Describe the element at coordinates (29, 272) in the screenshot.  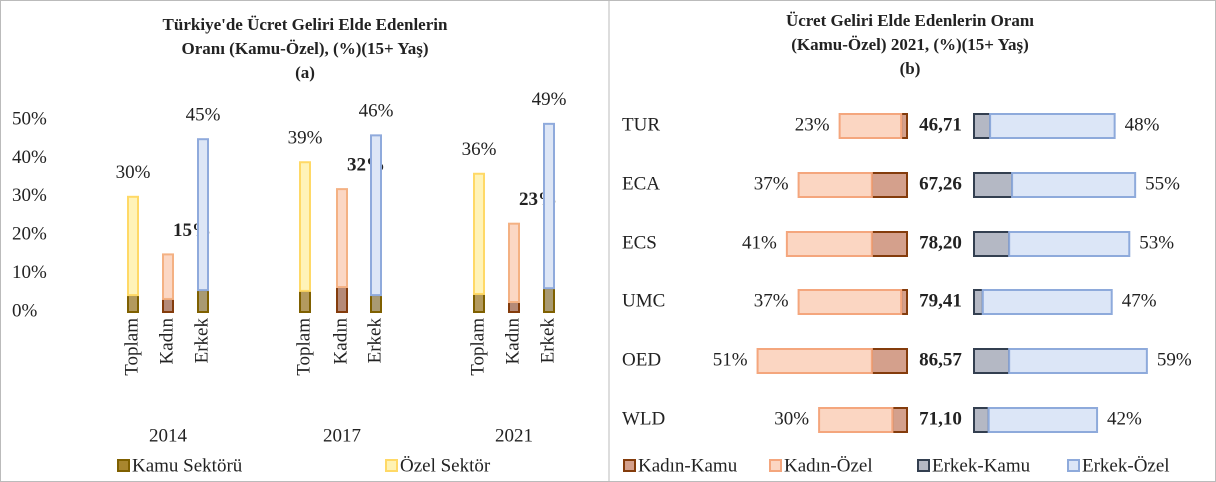
I see `y-tick-label: 10%` at that location.